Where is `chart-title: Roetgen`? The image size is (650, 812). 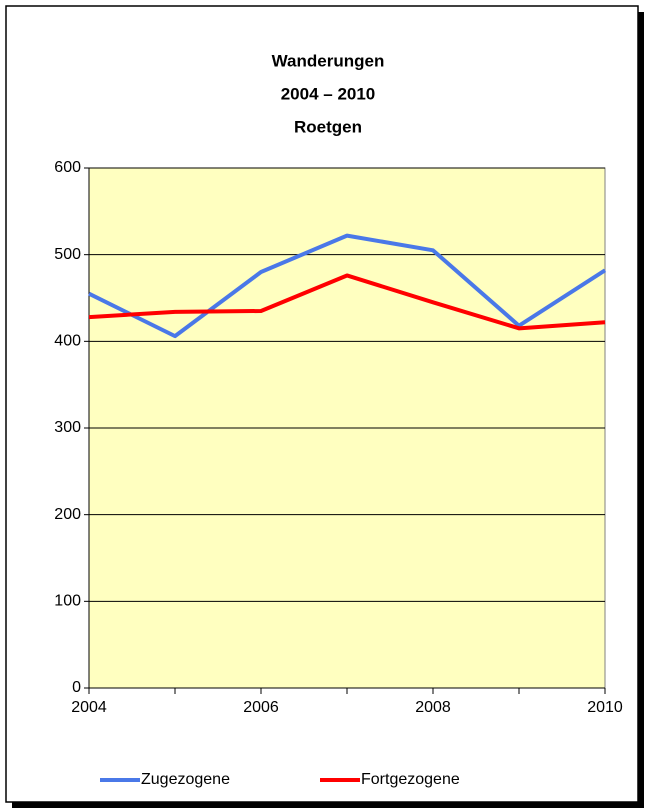 chart-title: Roetgen is located at coordinates (328, 126).